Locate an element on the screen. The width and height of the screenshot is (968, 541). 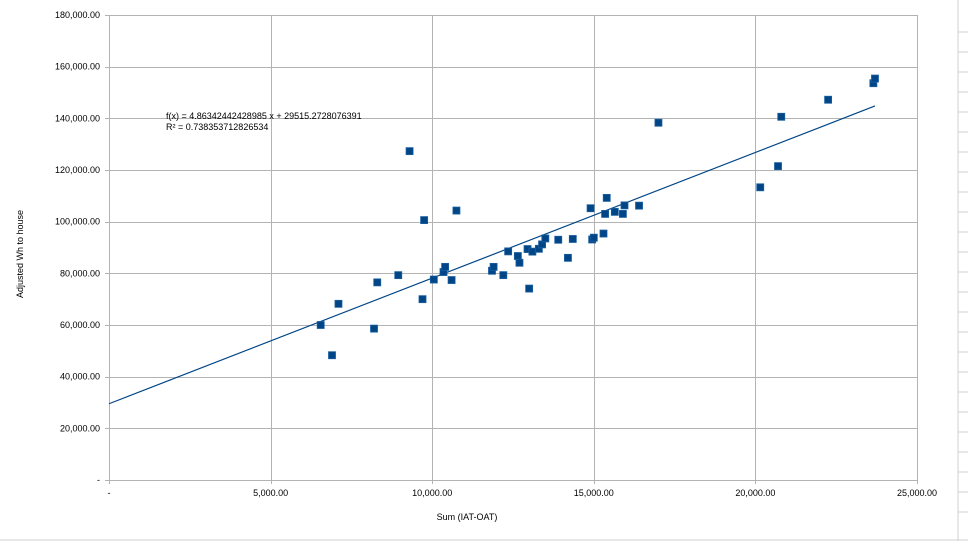
y-tick-label: 180,000.00 is located at coordinates (77, 15).